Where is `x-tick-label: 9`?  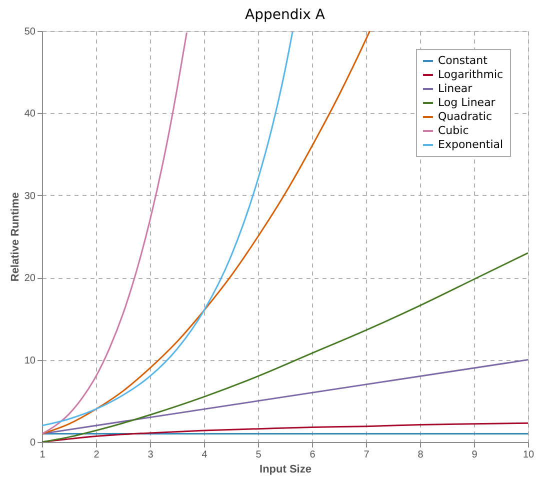
x-tick-label: 9 is located at coordinates (475, 455).